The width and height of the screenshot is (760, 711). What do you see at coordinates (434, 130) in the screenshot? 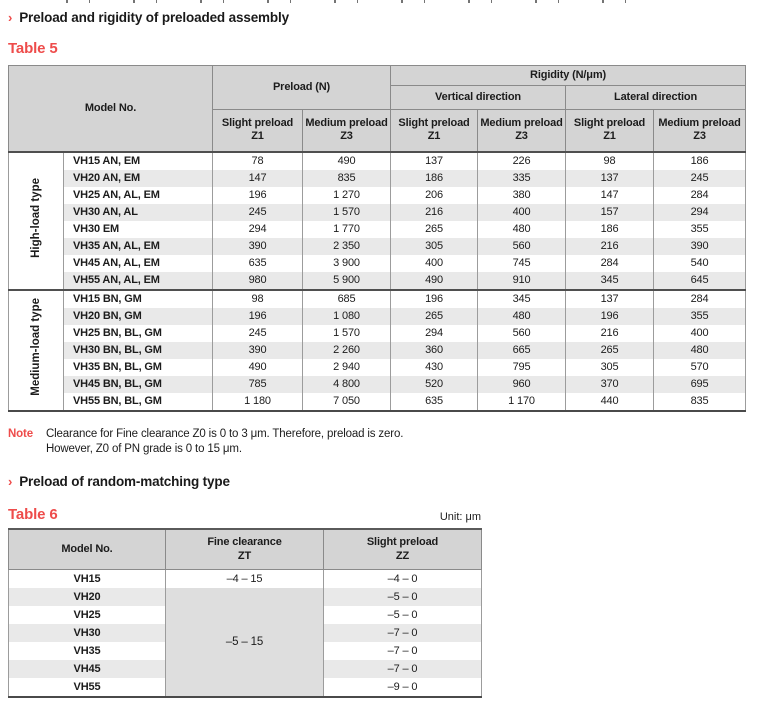
I see `header-vertical-slight: Slight preload Z1` at bounding box center [434, 130].